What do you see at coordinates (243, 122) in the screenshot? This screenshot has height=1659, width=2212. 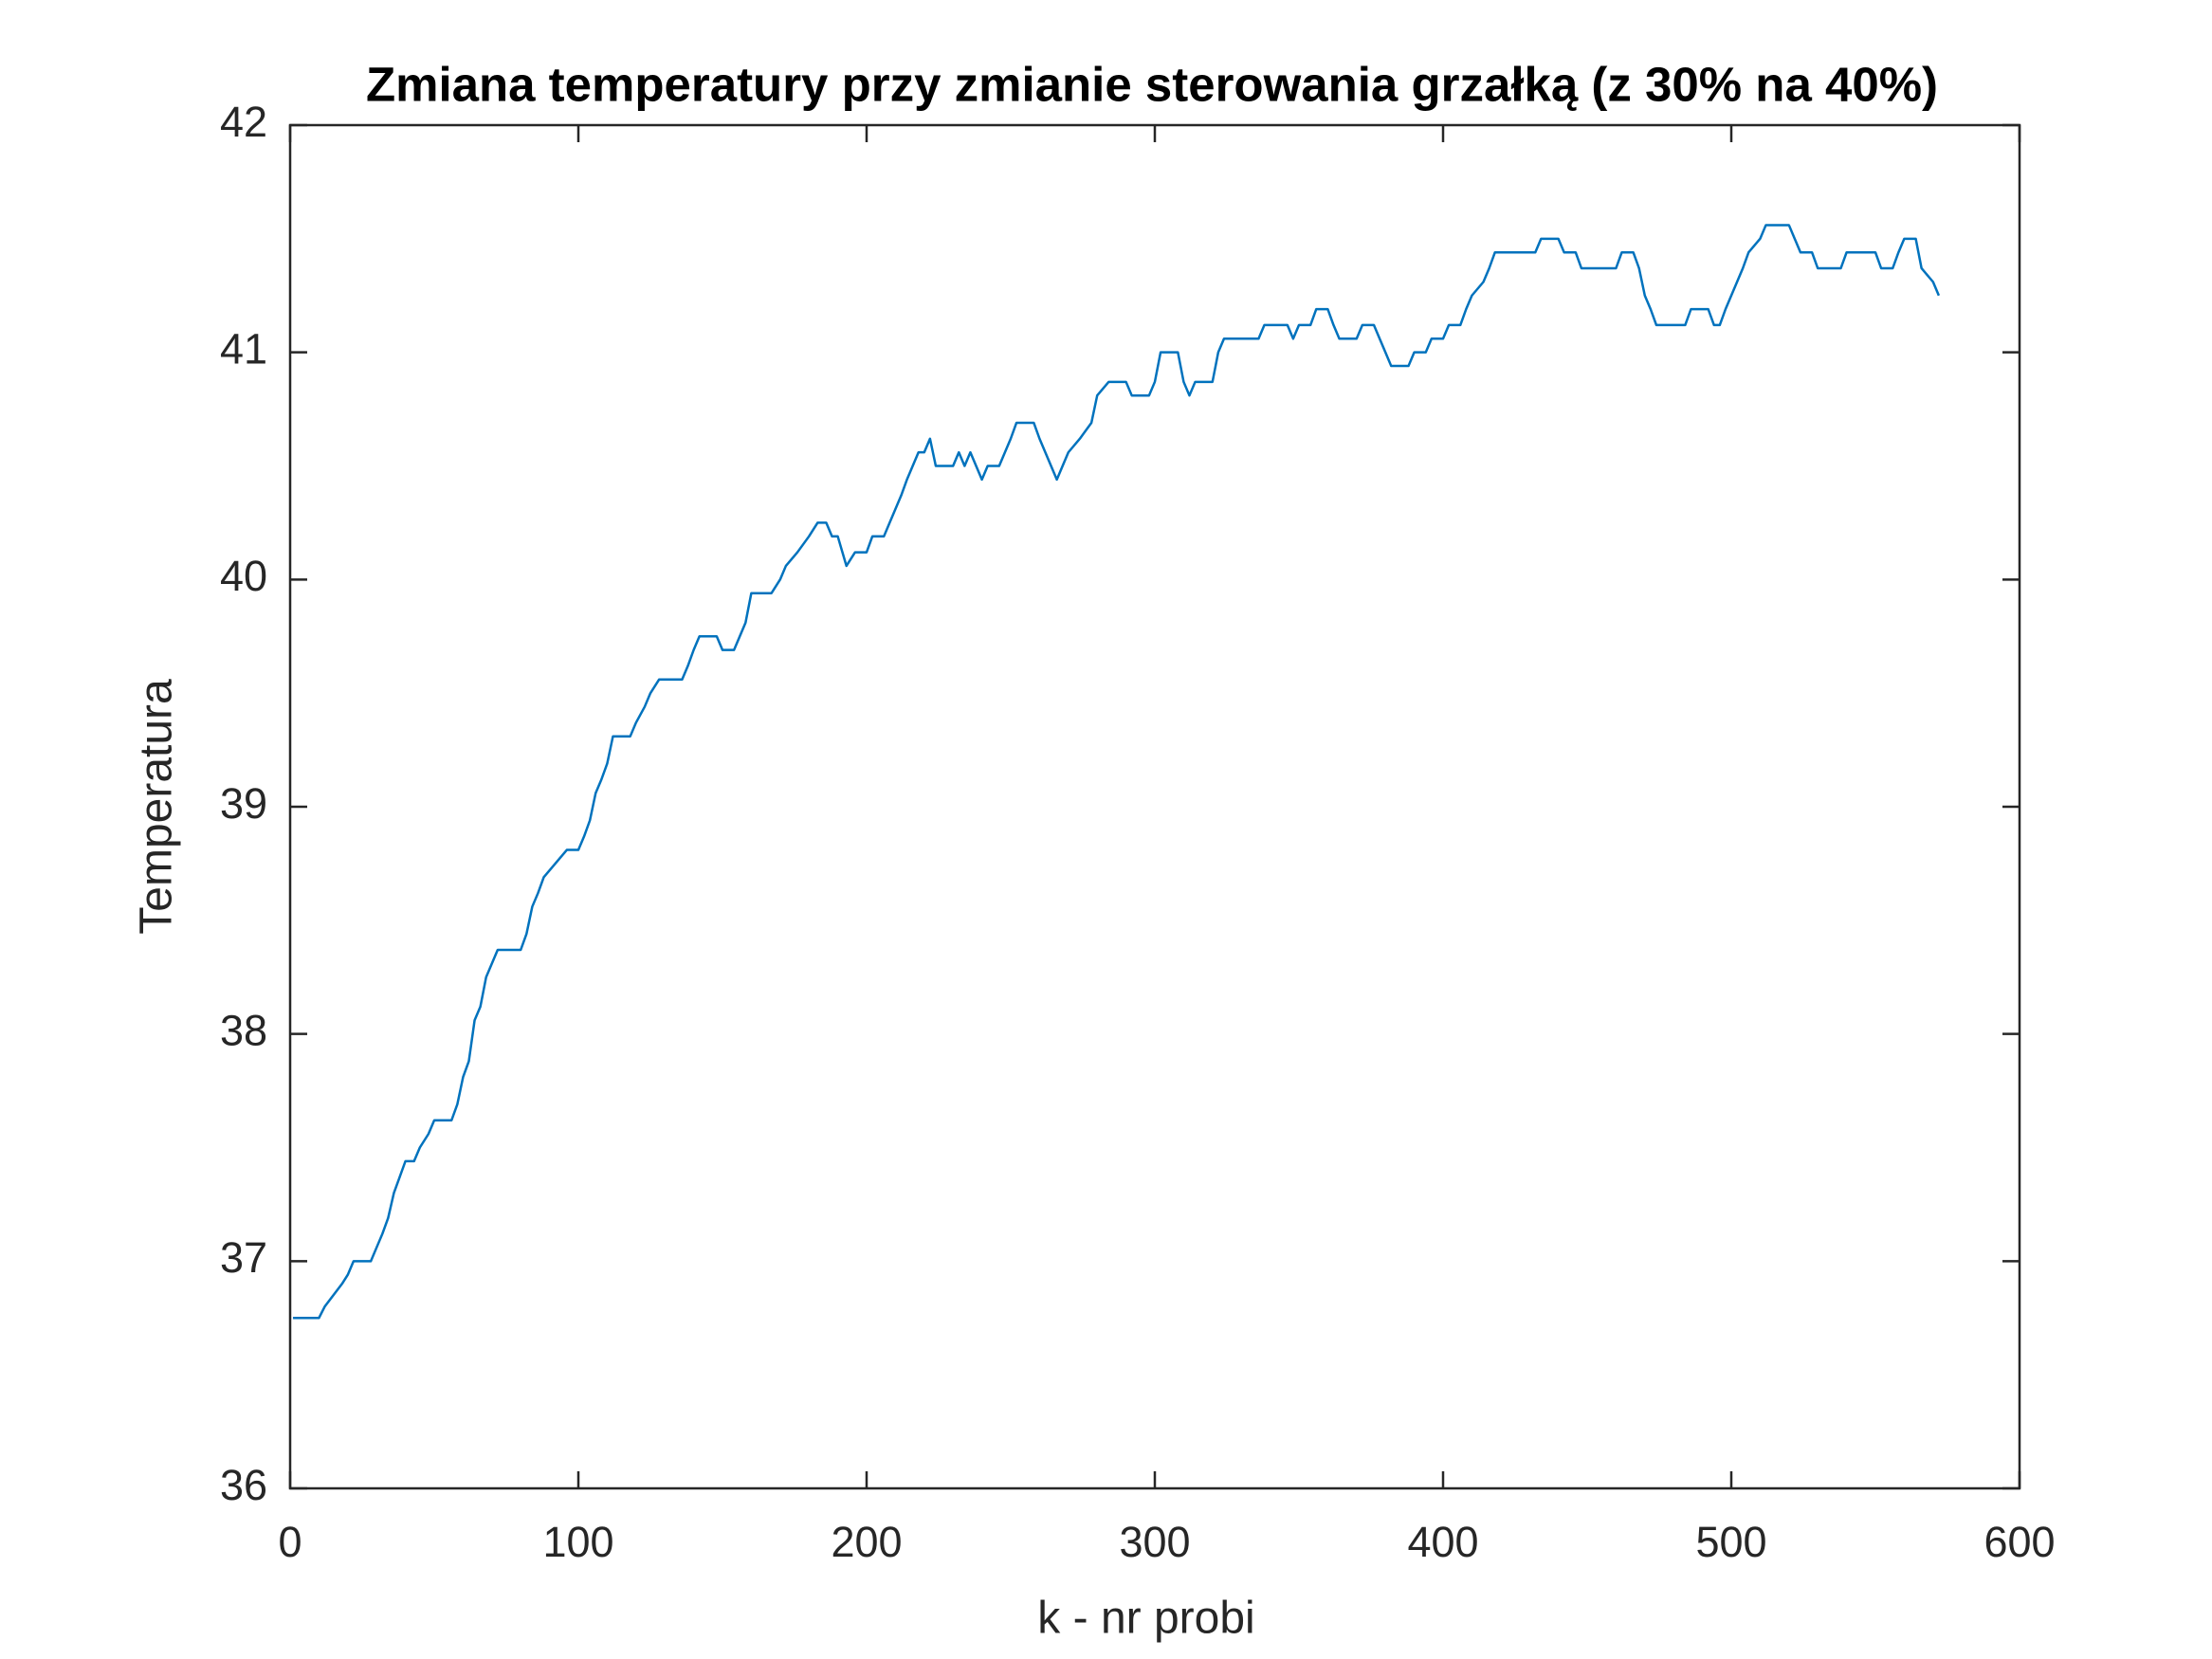 I see `y-tick-label: 42` at bounding box center [243, 122].